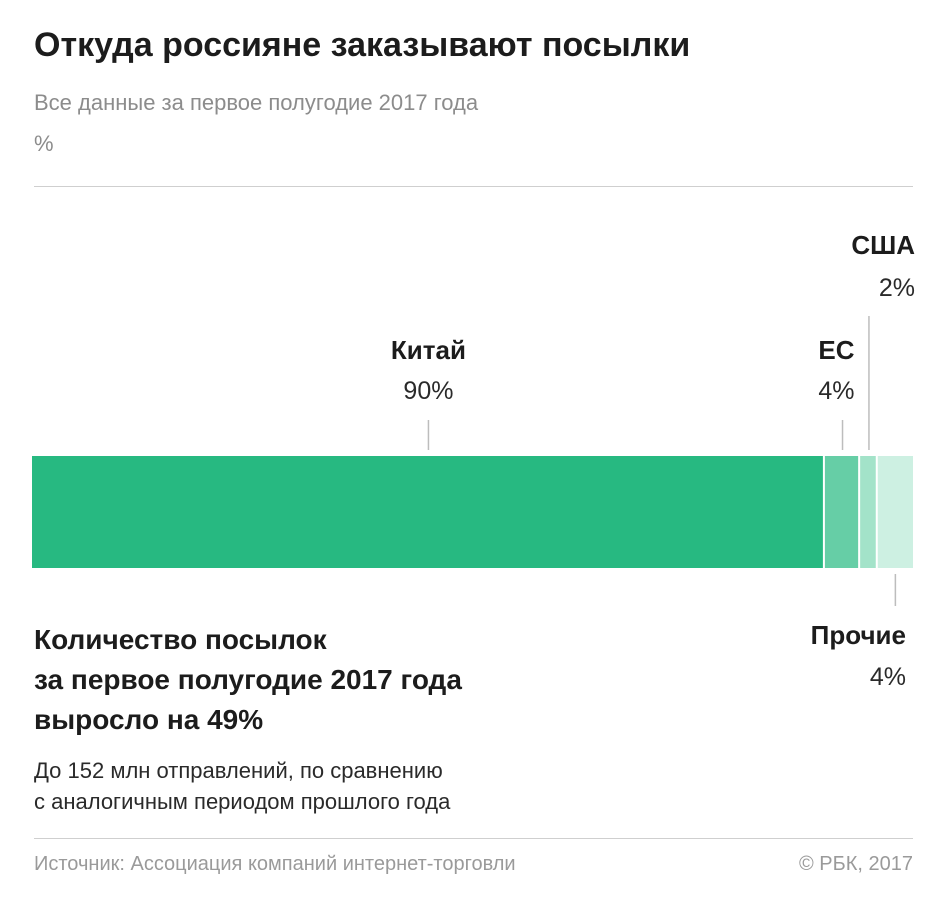 The width and height of the screenshot is (945, 906). What do you see at coordinates (883, 245) in the screenshot?
I see `segment-name-seg-3: США` at bounding box center [883, 245].